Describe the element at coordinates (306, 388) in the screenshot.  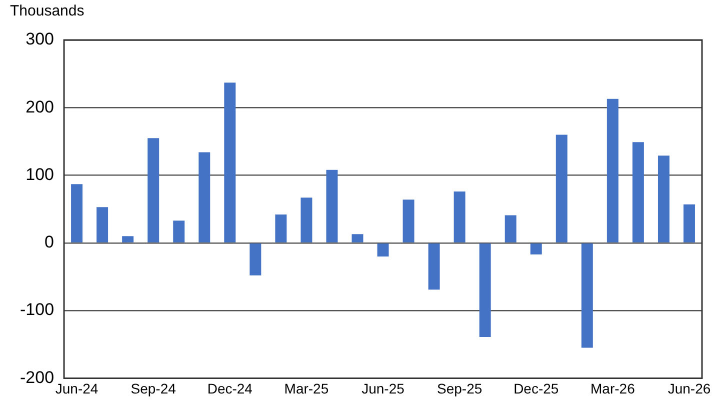
I see `x-tick-label: Mar-25` at that location.